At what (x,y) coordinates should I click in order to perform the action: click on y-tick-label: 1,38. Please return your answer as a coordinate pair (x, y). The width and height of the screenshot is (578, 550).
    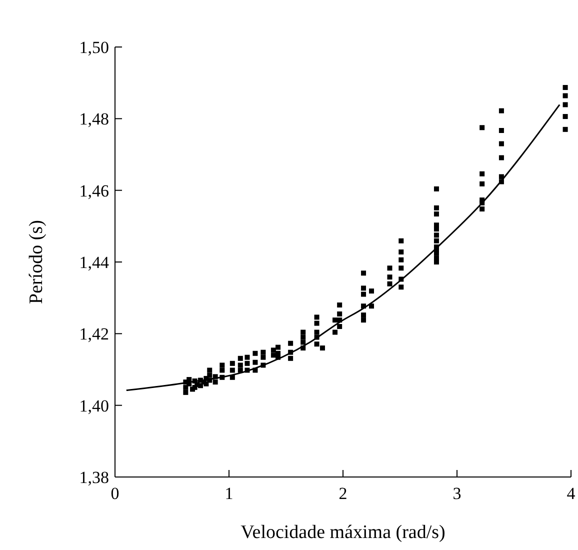
    Looking at the image, I should click on (94, 477).